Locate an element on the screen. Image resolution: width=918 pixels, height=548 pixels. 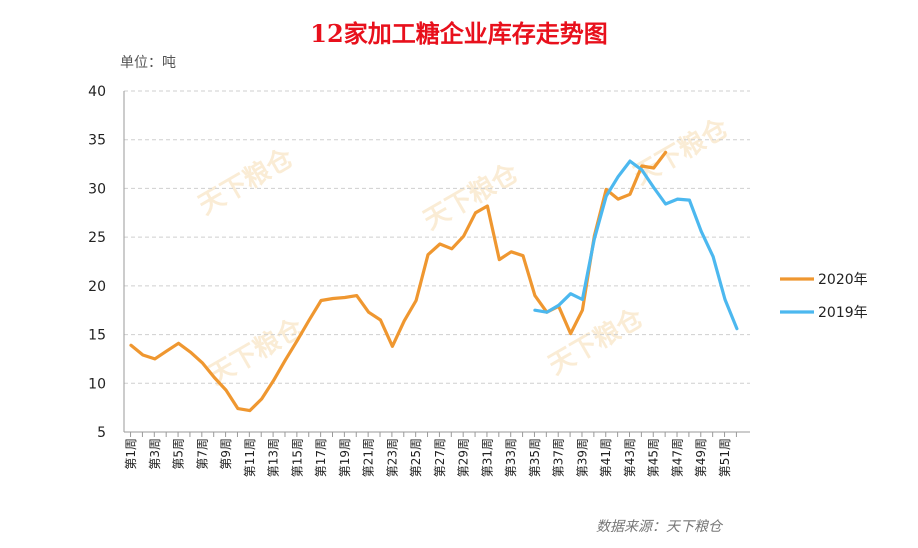
x-tick-label: 第25周 is located at coordinates (416, 457).